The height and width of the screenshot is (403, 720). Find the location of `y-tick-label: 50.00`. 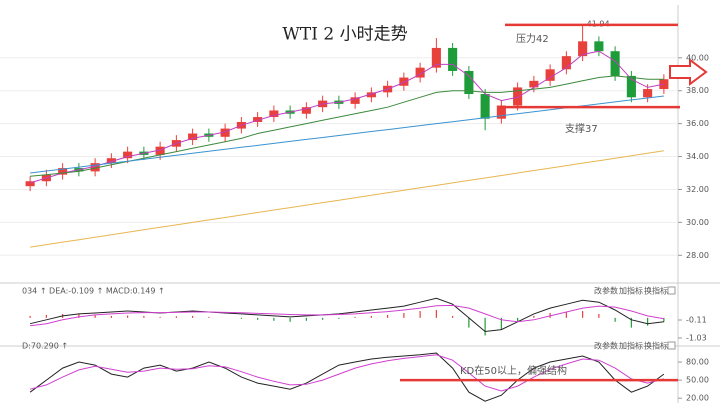

y-tick-label: 50.00 is located at coordinates (697, 380).